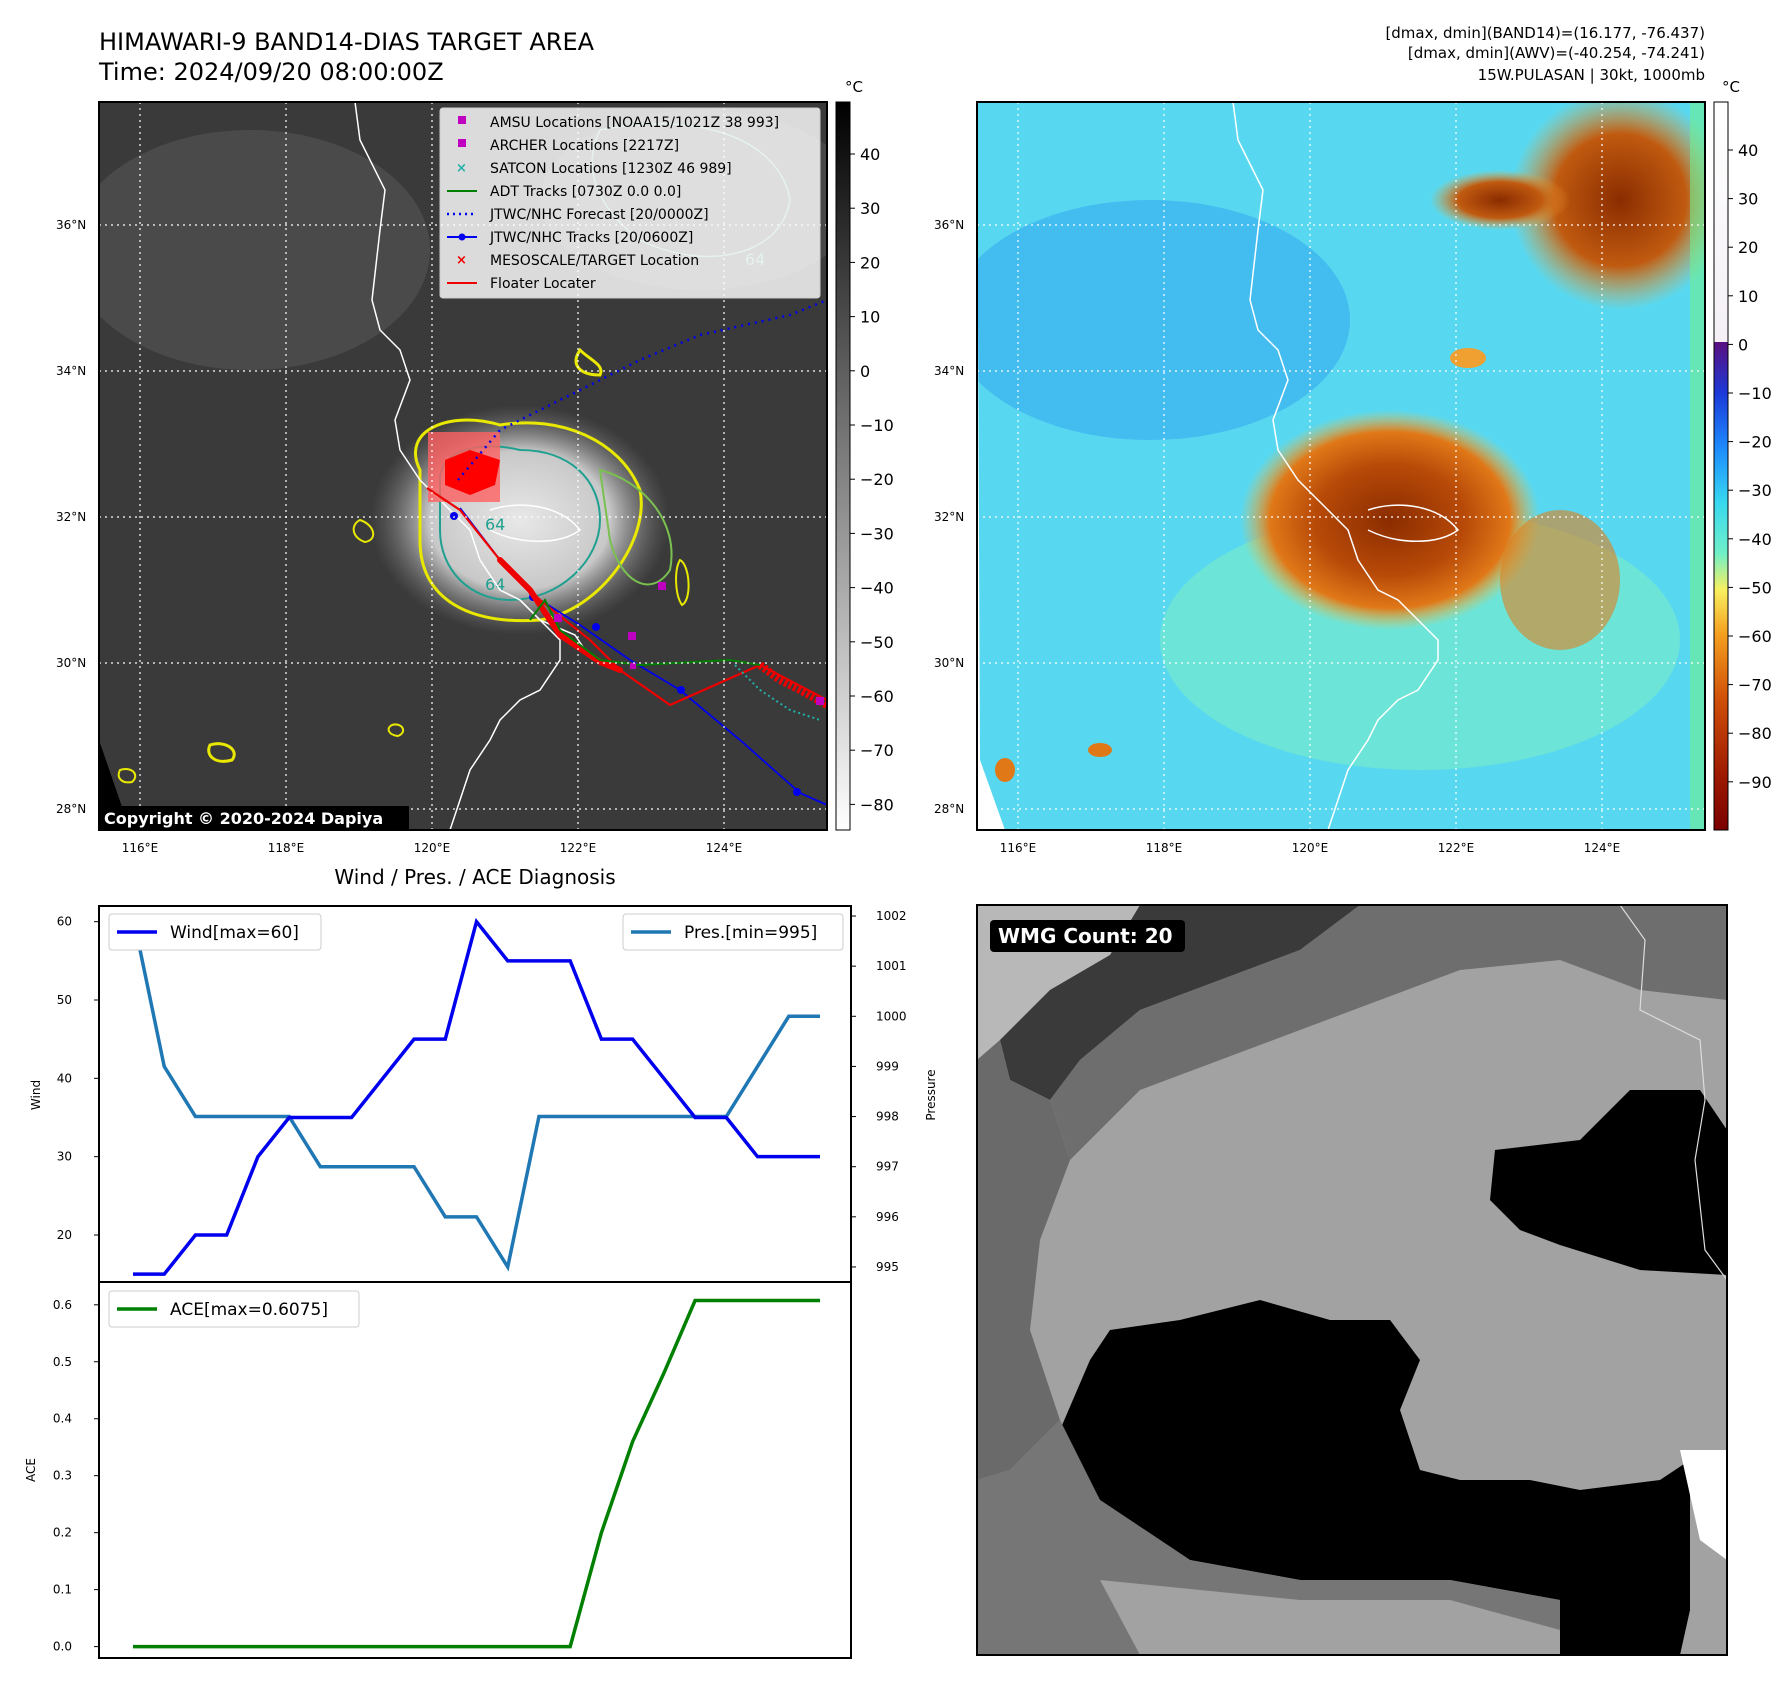 The width and height of the screenshot is (1792, 1690). Describe the element at coordinates (71, 371) in the screenshot. I see `ir-lat-label: 34°N` at that location.